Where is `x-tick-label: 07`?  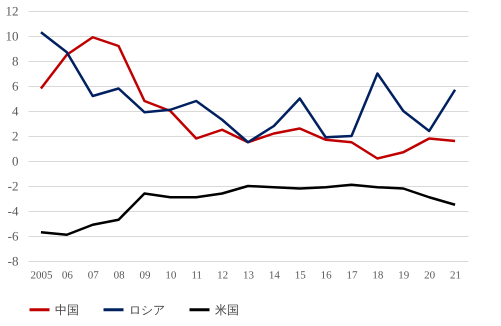
x-tick-label: 07 is located at coordinates (94, 276).